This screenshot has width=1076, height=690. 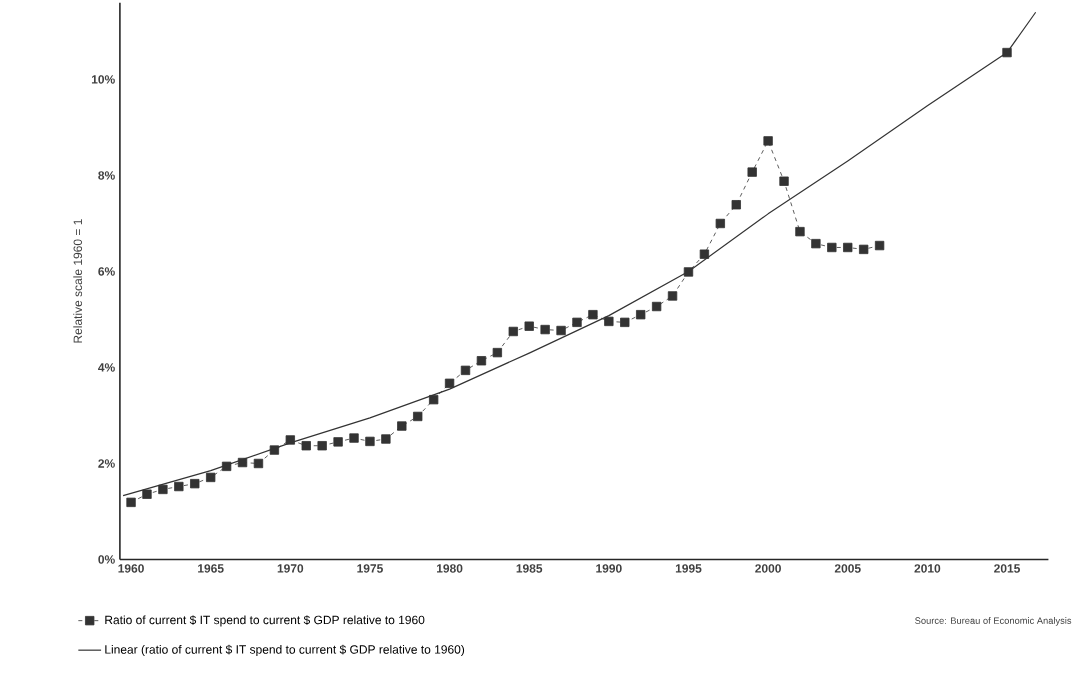 I want to click on x-tick-label: 2000, so click(x=768, y=568).